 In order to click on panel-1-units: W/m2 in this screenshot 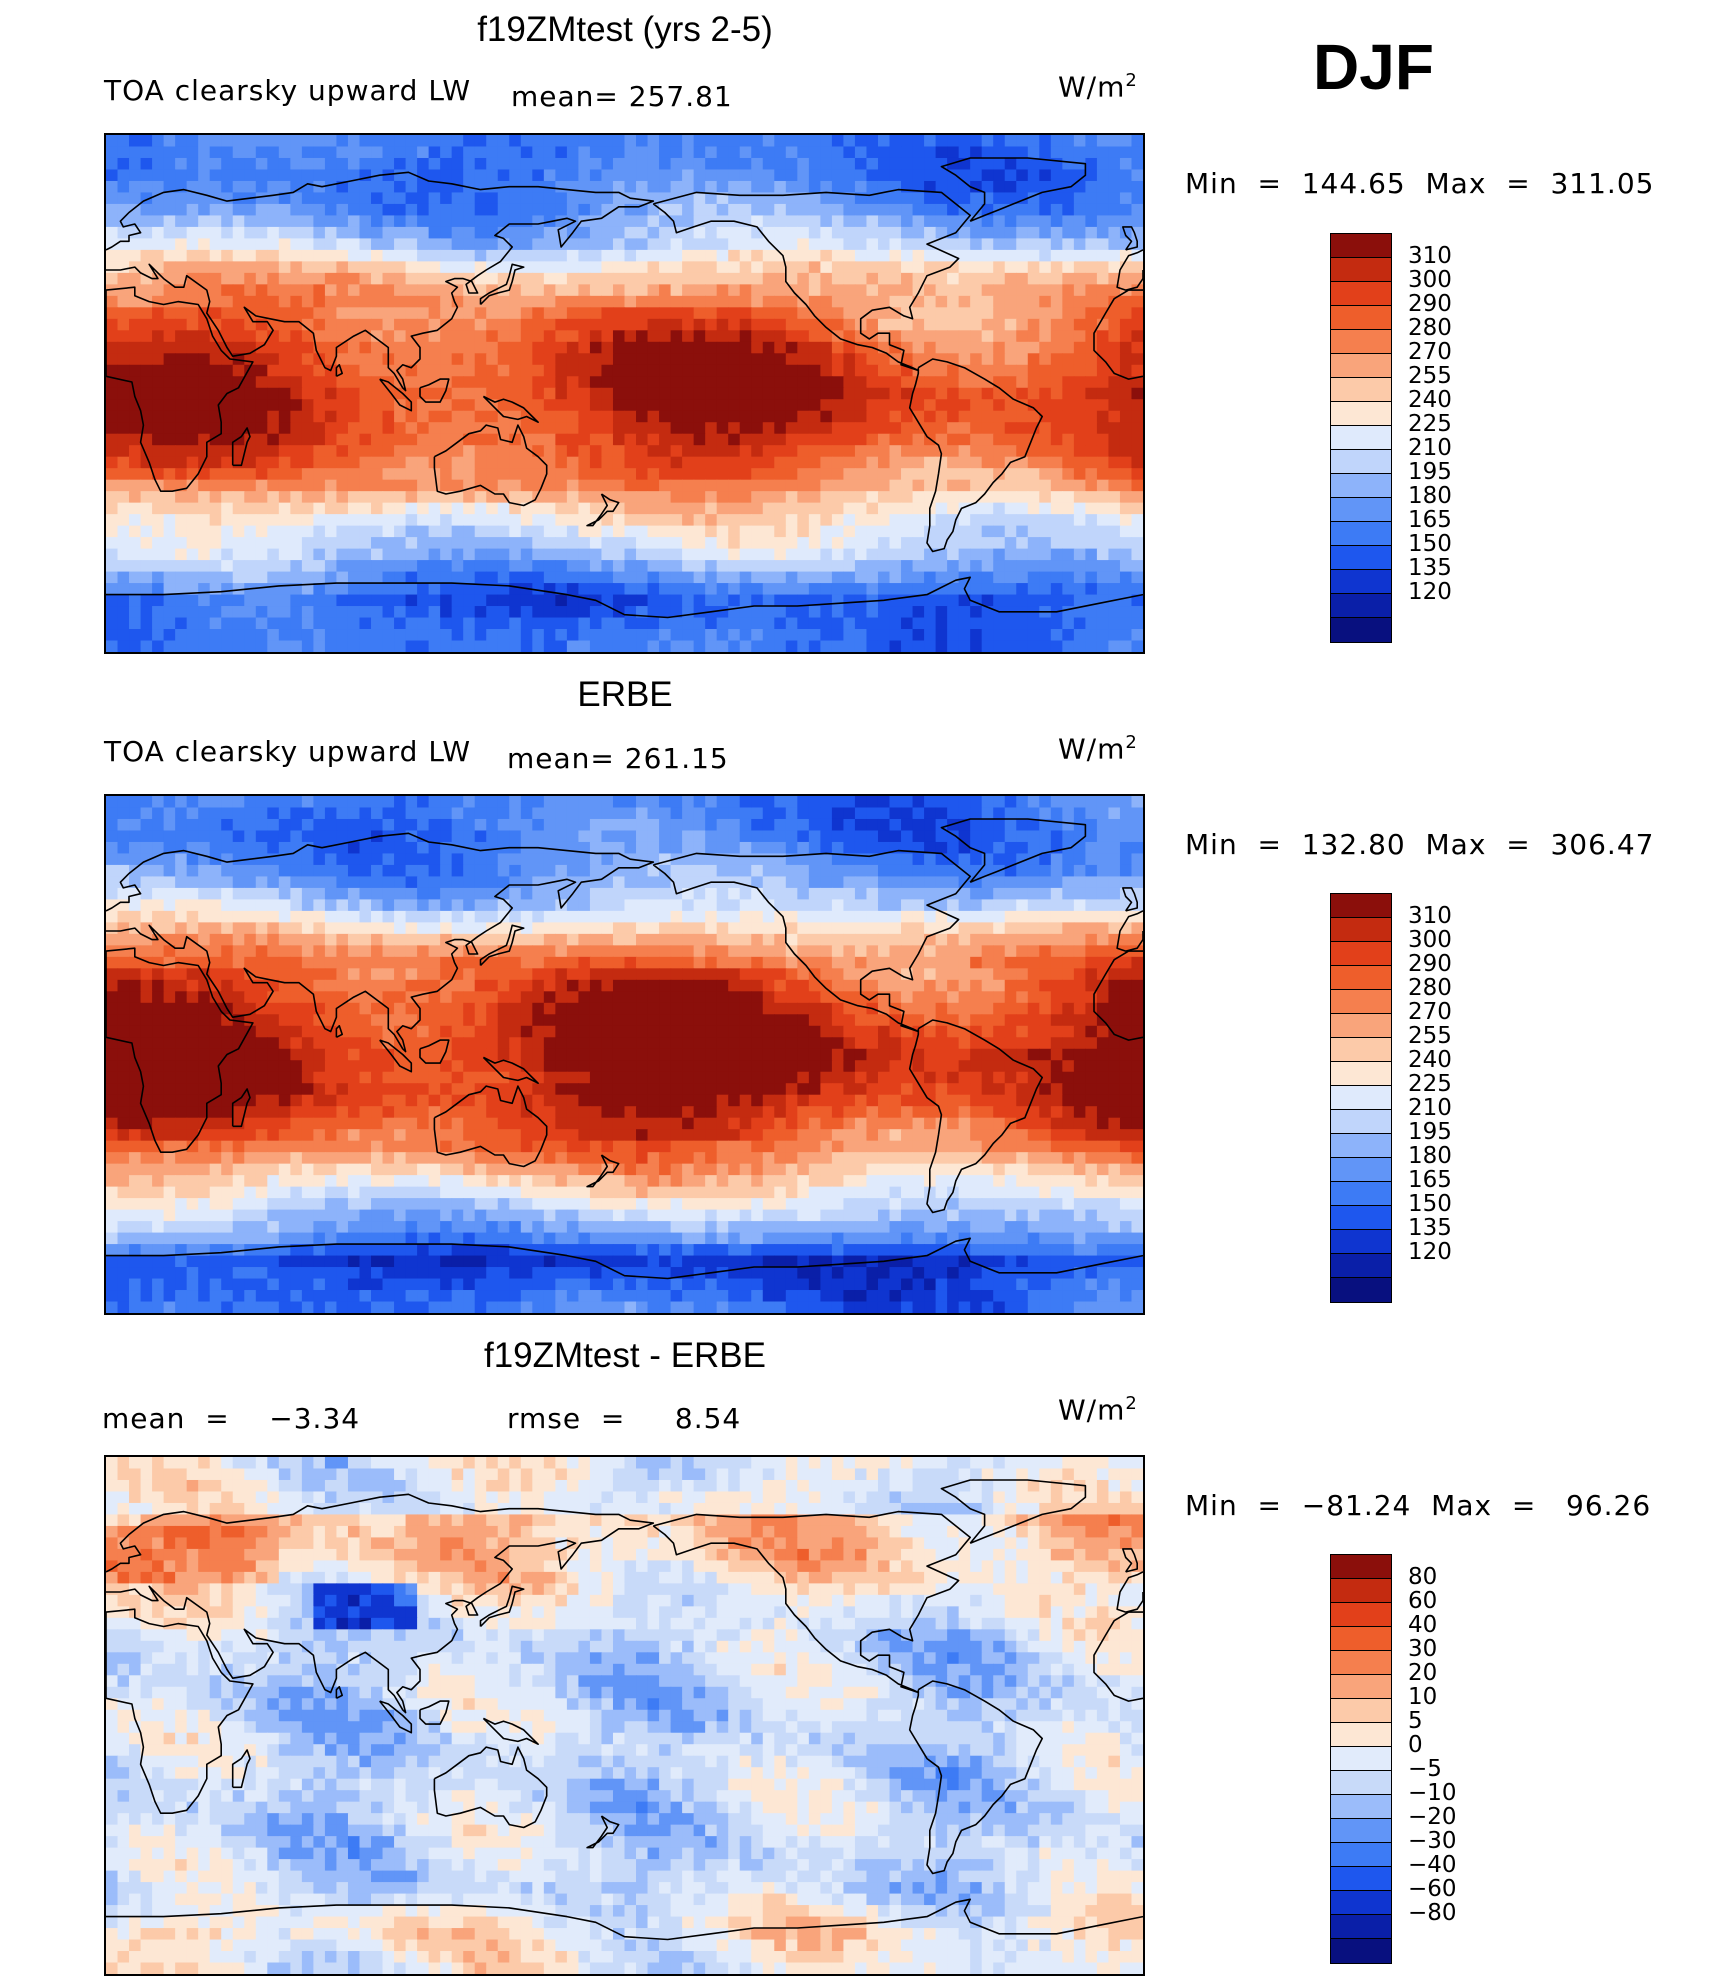, I will do `click(1098, 87)`.